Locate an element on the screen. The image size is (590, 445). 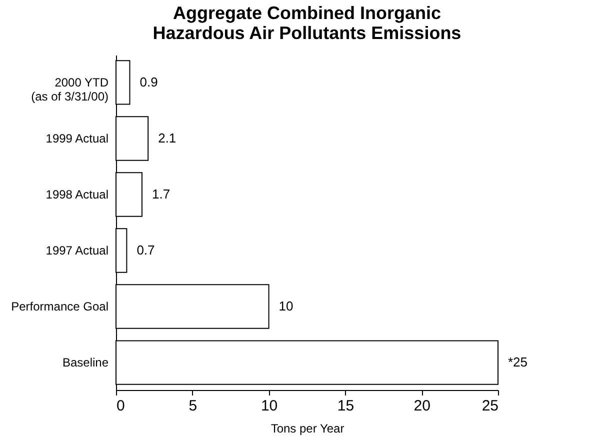
x-tick-label: 25 is located at coordinates (490, 406).